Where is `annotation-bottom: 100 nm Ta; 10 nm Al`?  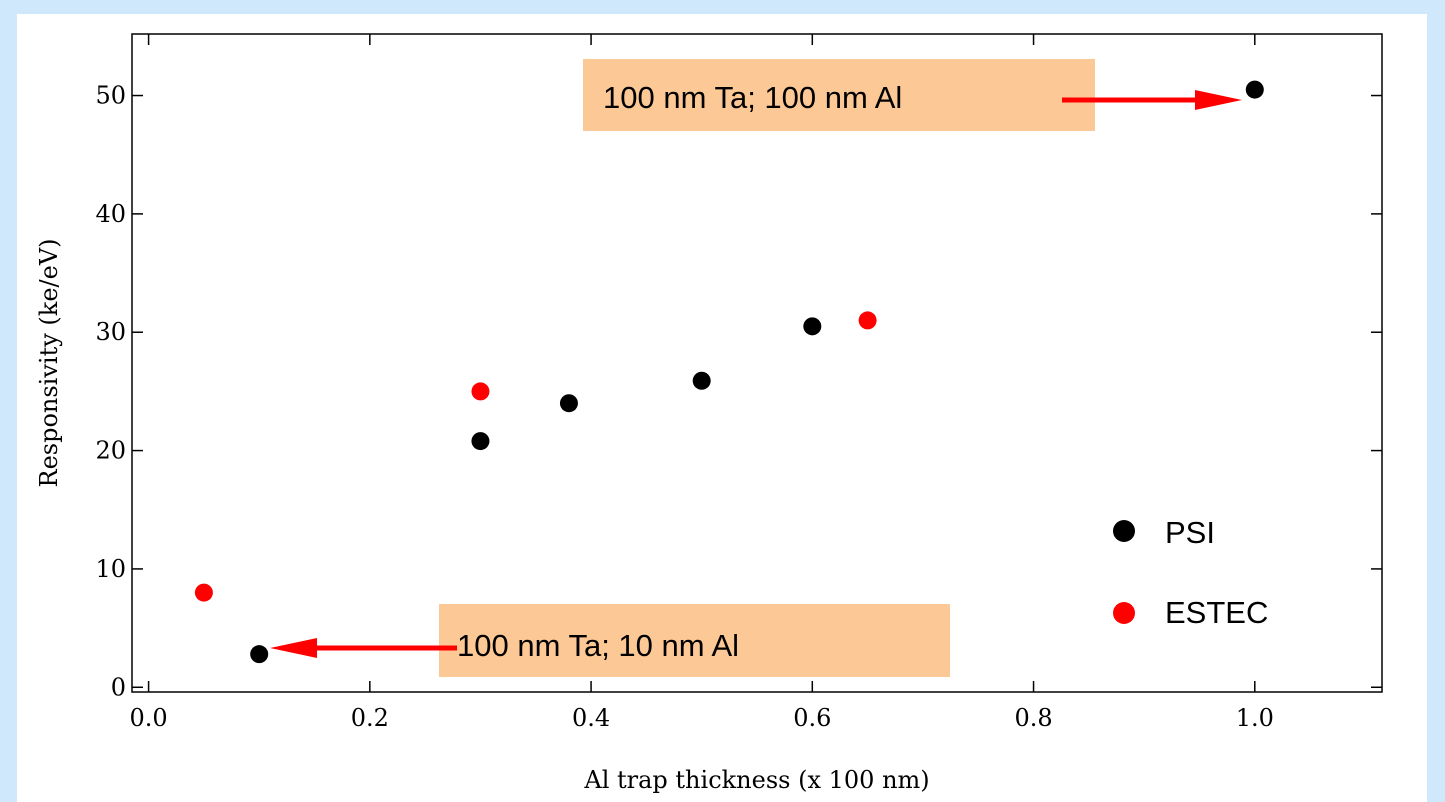
annotation-bottom: 100 nm Ta; 10 nm Al is located at coordinates (610, 640).